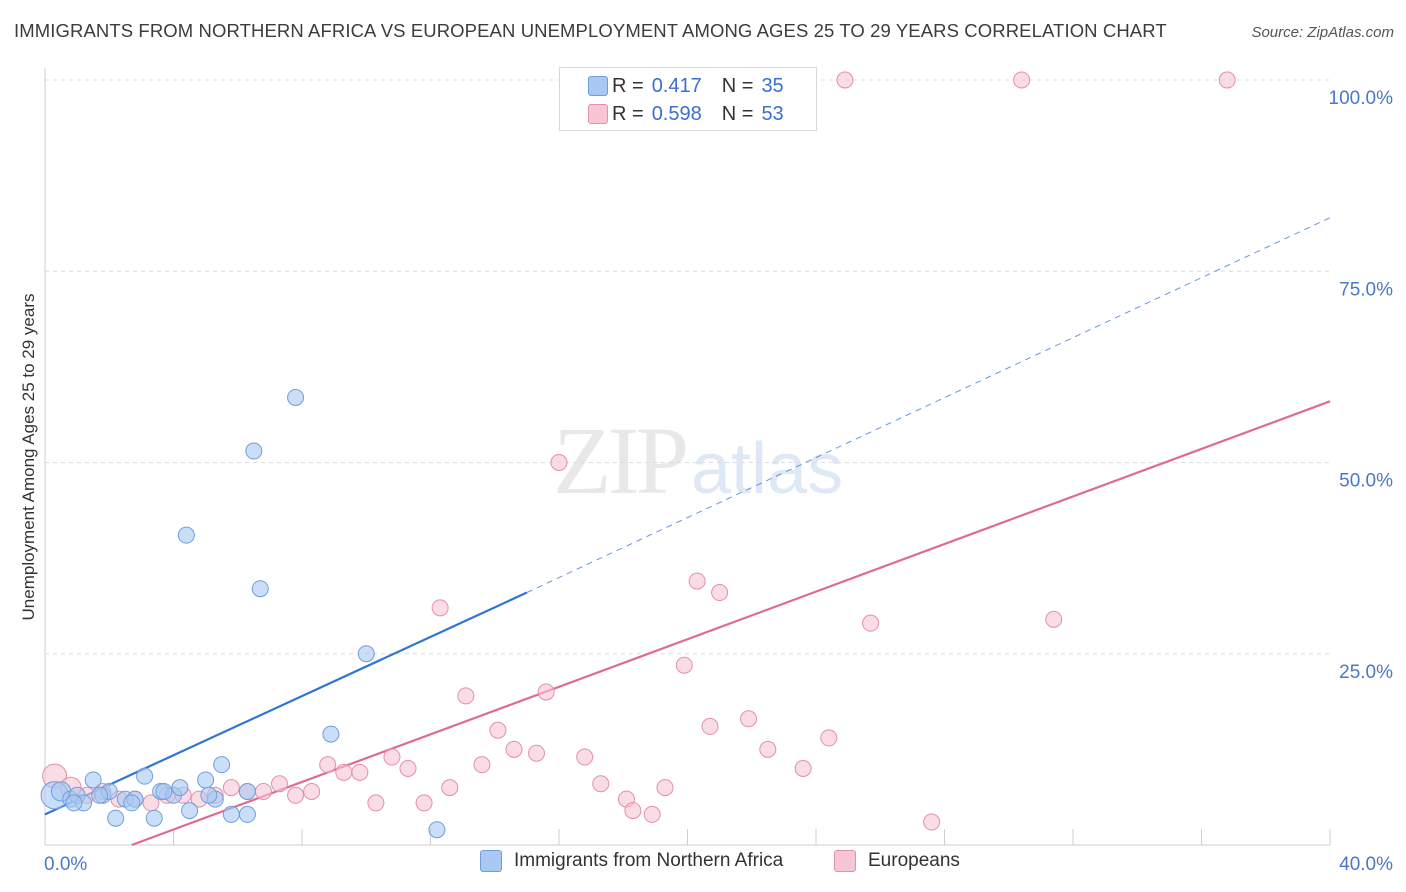 The image size is (1406, 892). Describe the element at coordinates (1366, 672) in the screenshot. I see `y-tick-label: 25.0%` at that location.